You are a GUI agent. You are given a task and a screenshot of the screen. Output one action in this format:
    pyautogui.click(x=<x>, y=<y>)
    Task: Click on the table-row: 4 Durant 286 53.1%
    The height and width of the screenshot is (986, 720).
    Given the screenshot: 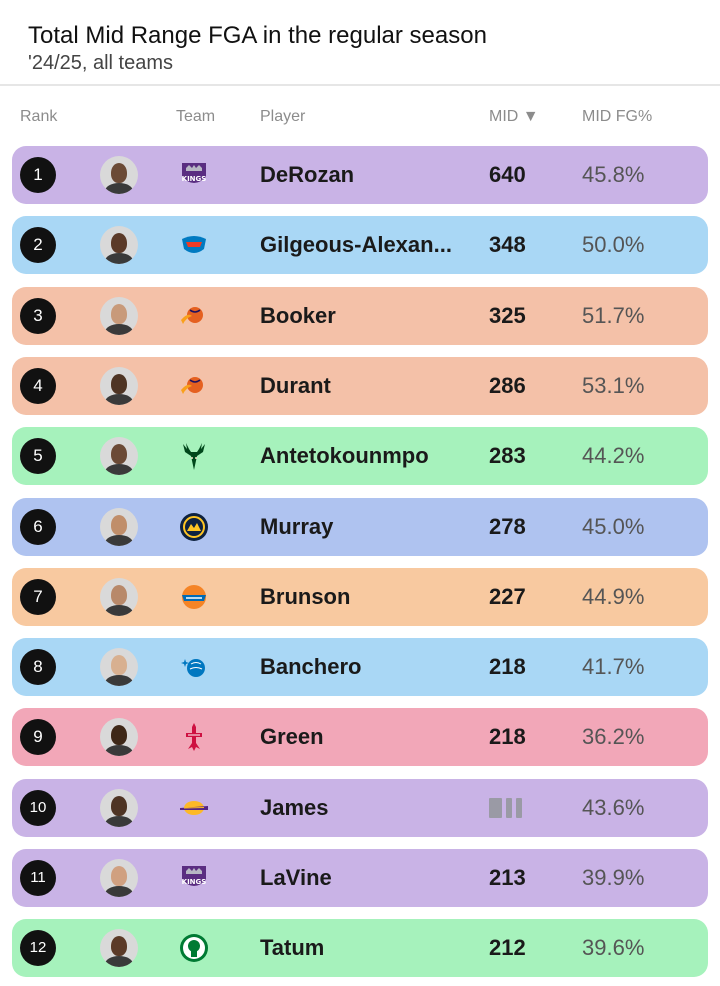 What is the action you would take?
    pyautogui.click(x=360, y=385)
    